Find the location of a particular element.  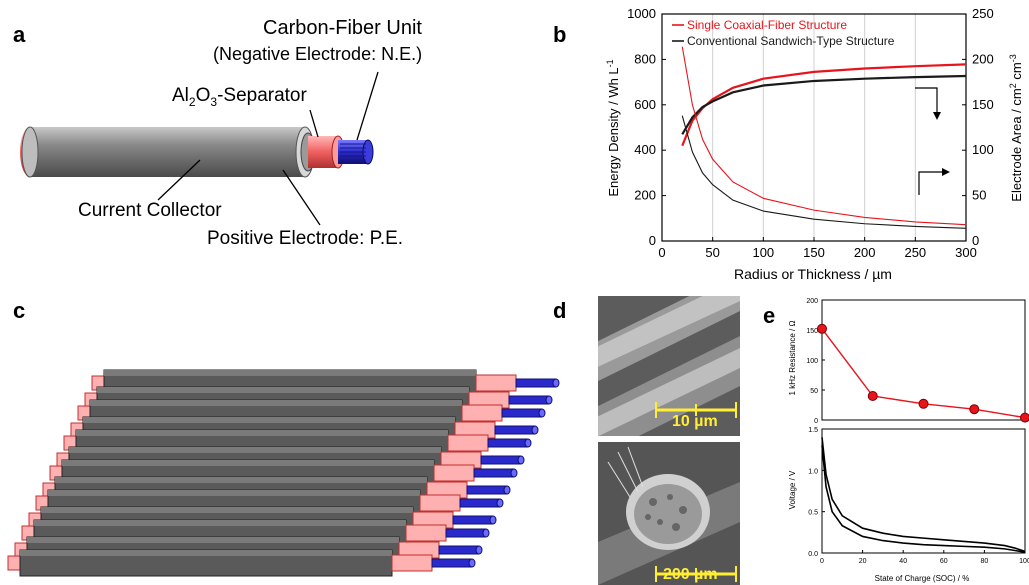

soc-tick-label: 0 is located at coordinates (822, 561).